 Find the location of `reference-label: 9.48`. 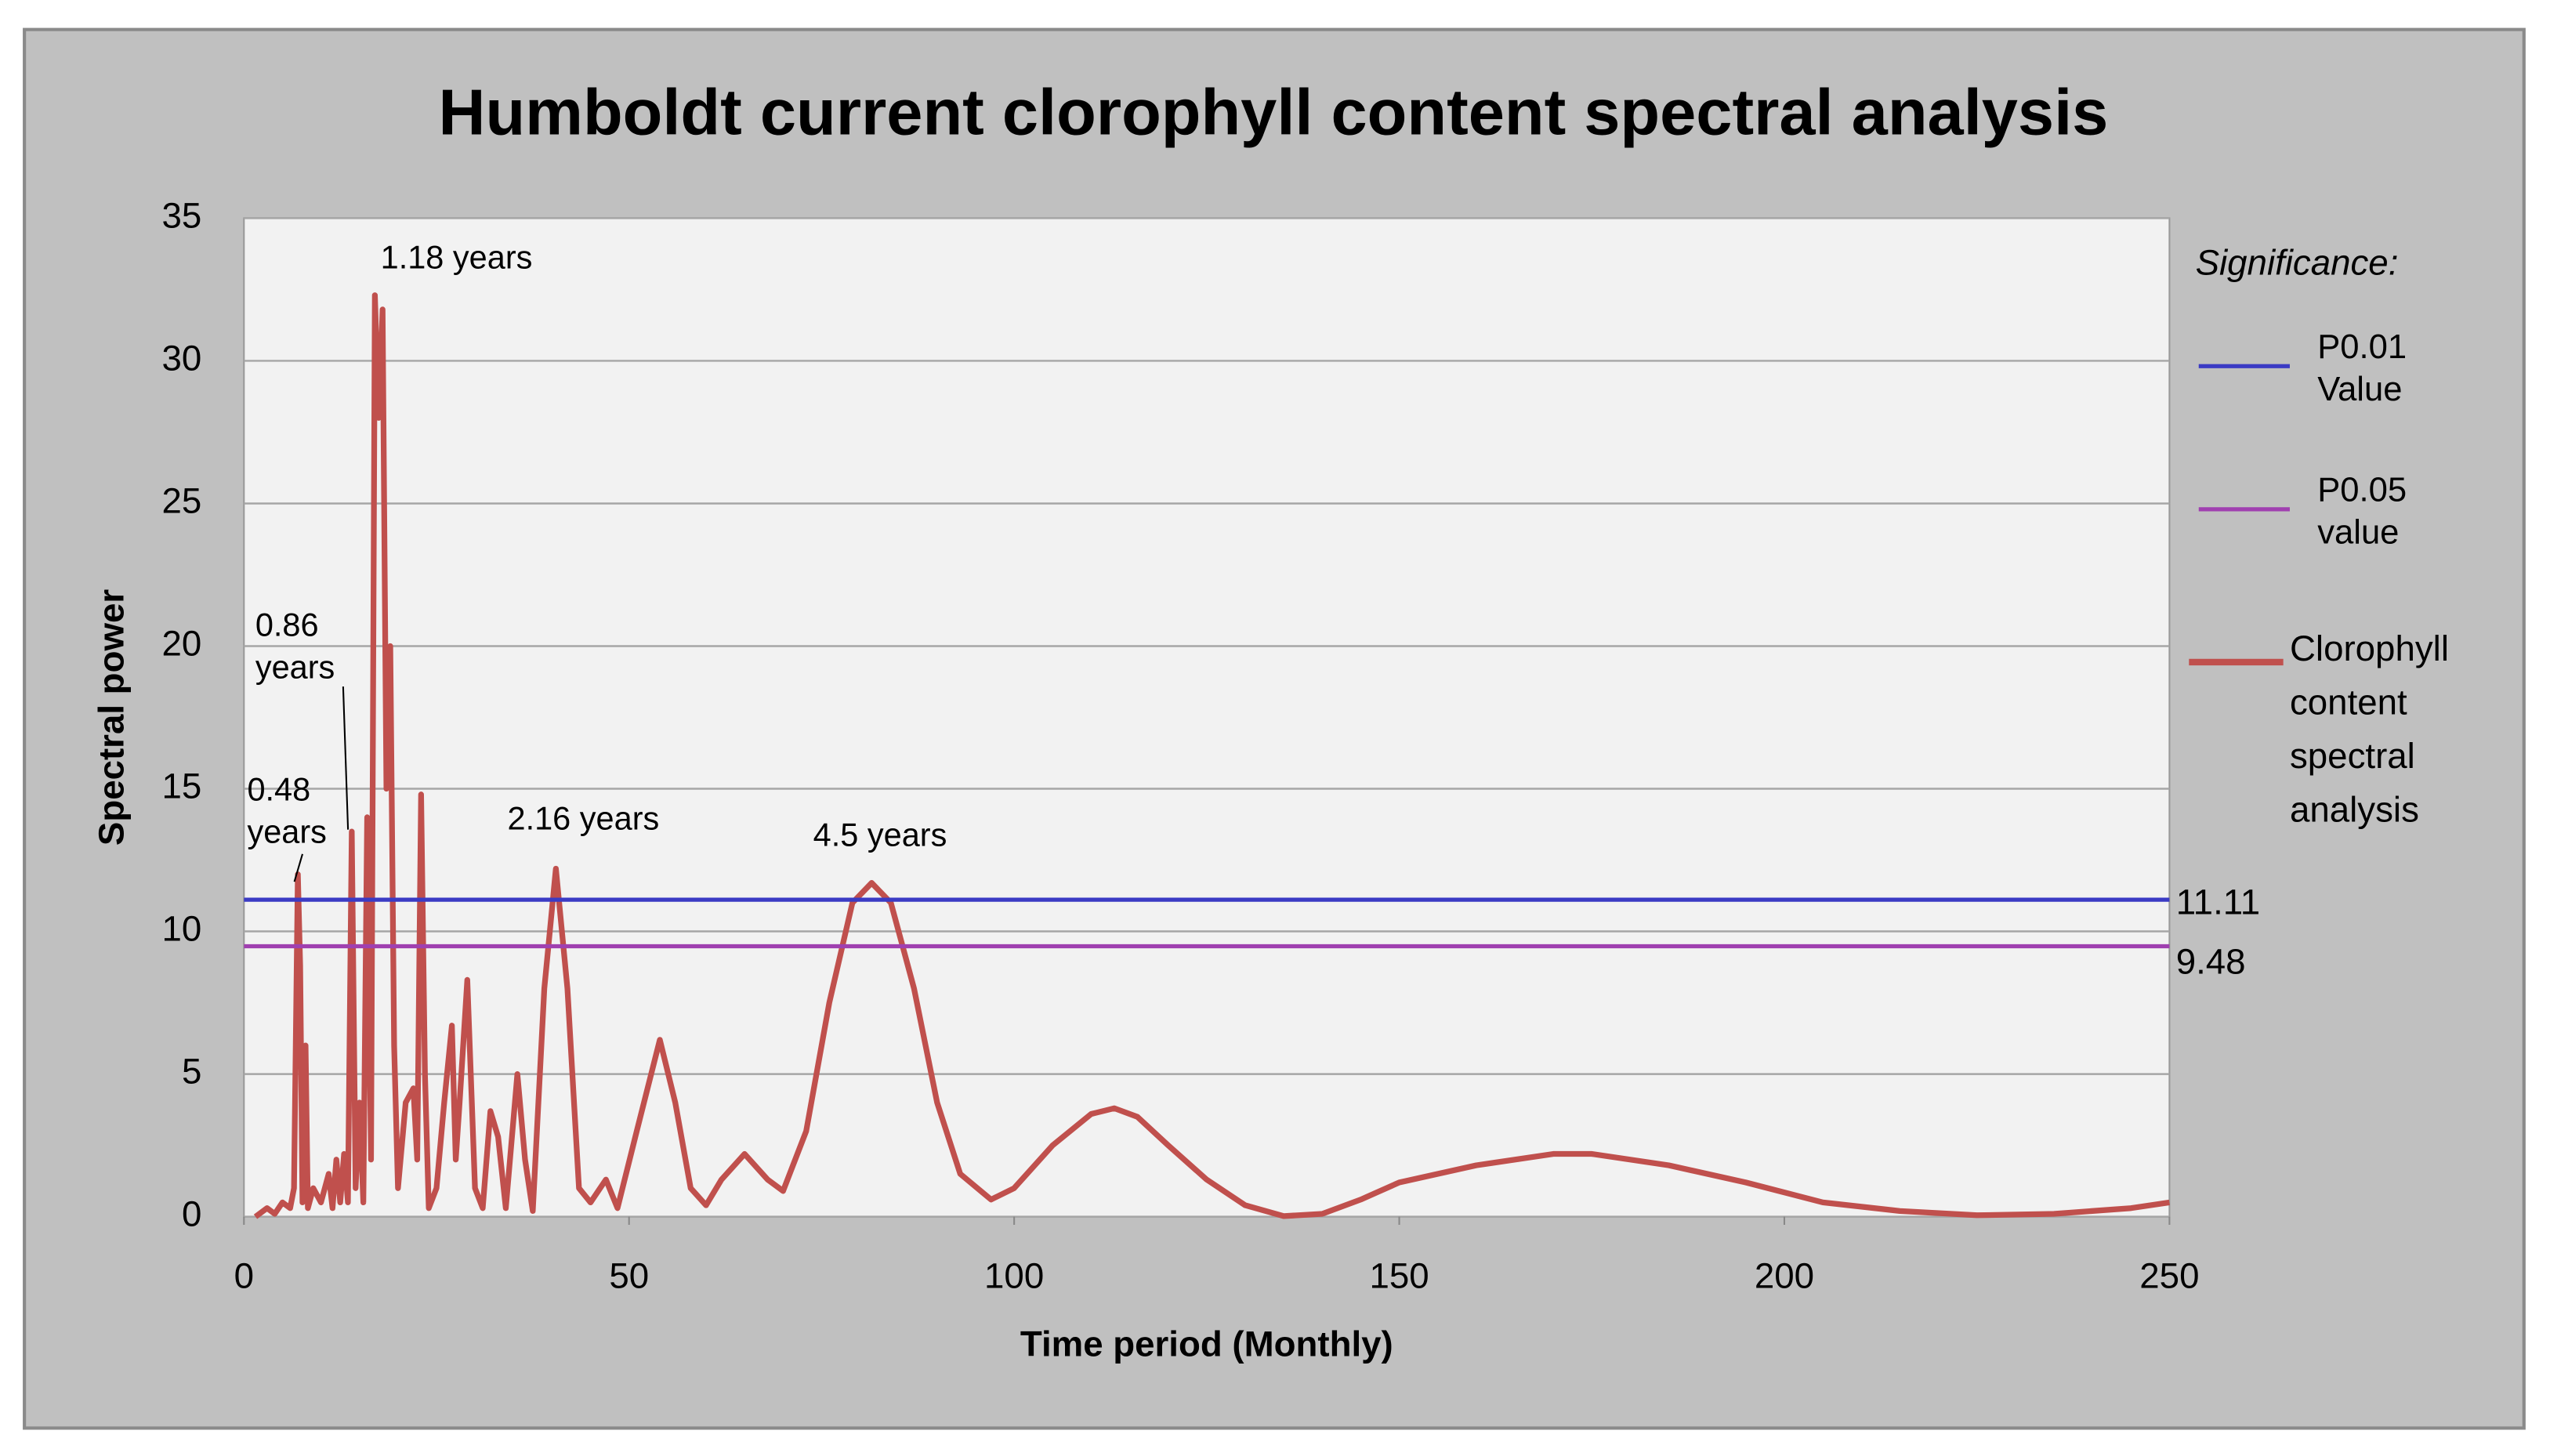

reference-label: 9.48 is located at coordinates (2211, 961).